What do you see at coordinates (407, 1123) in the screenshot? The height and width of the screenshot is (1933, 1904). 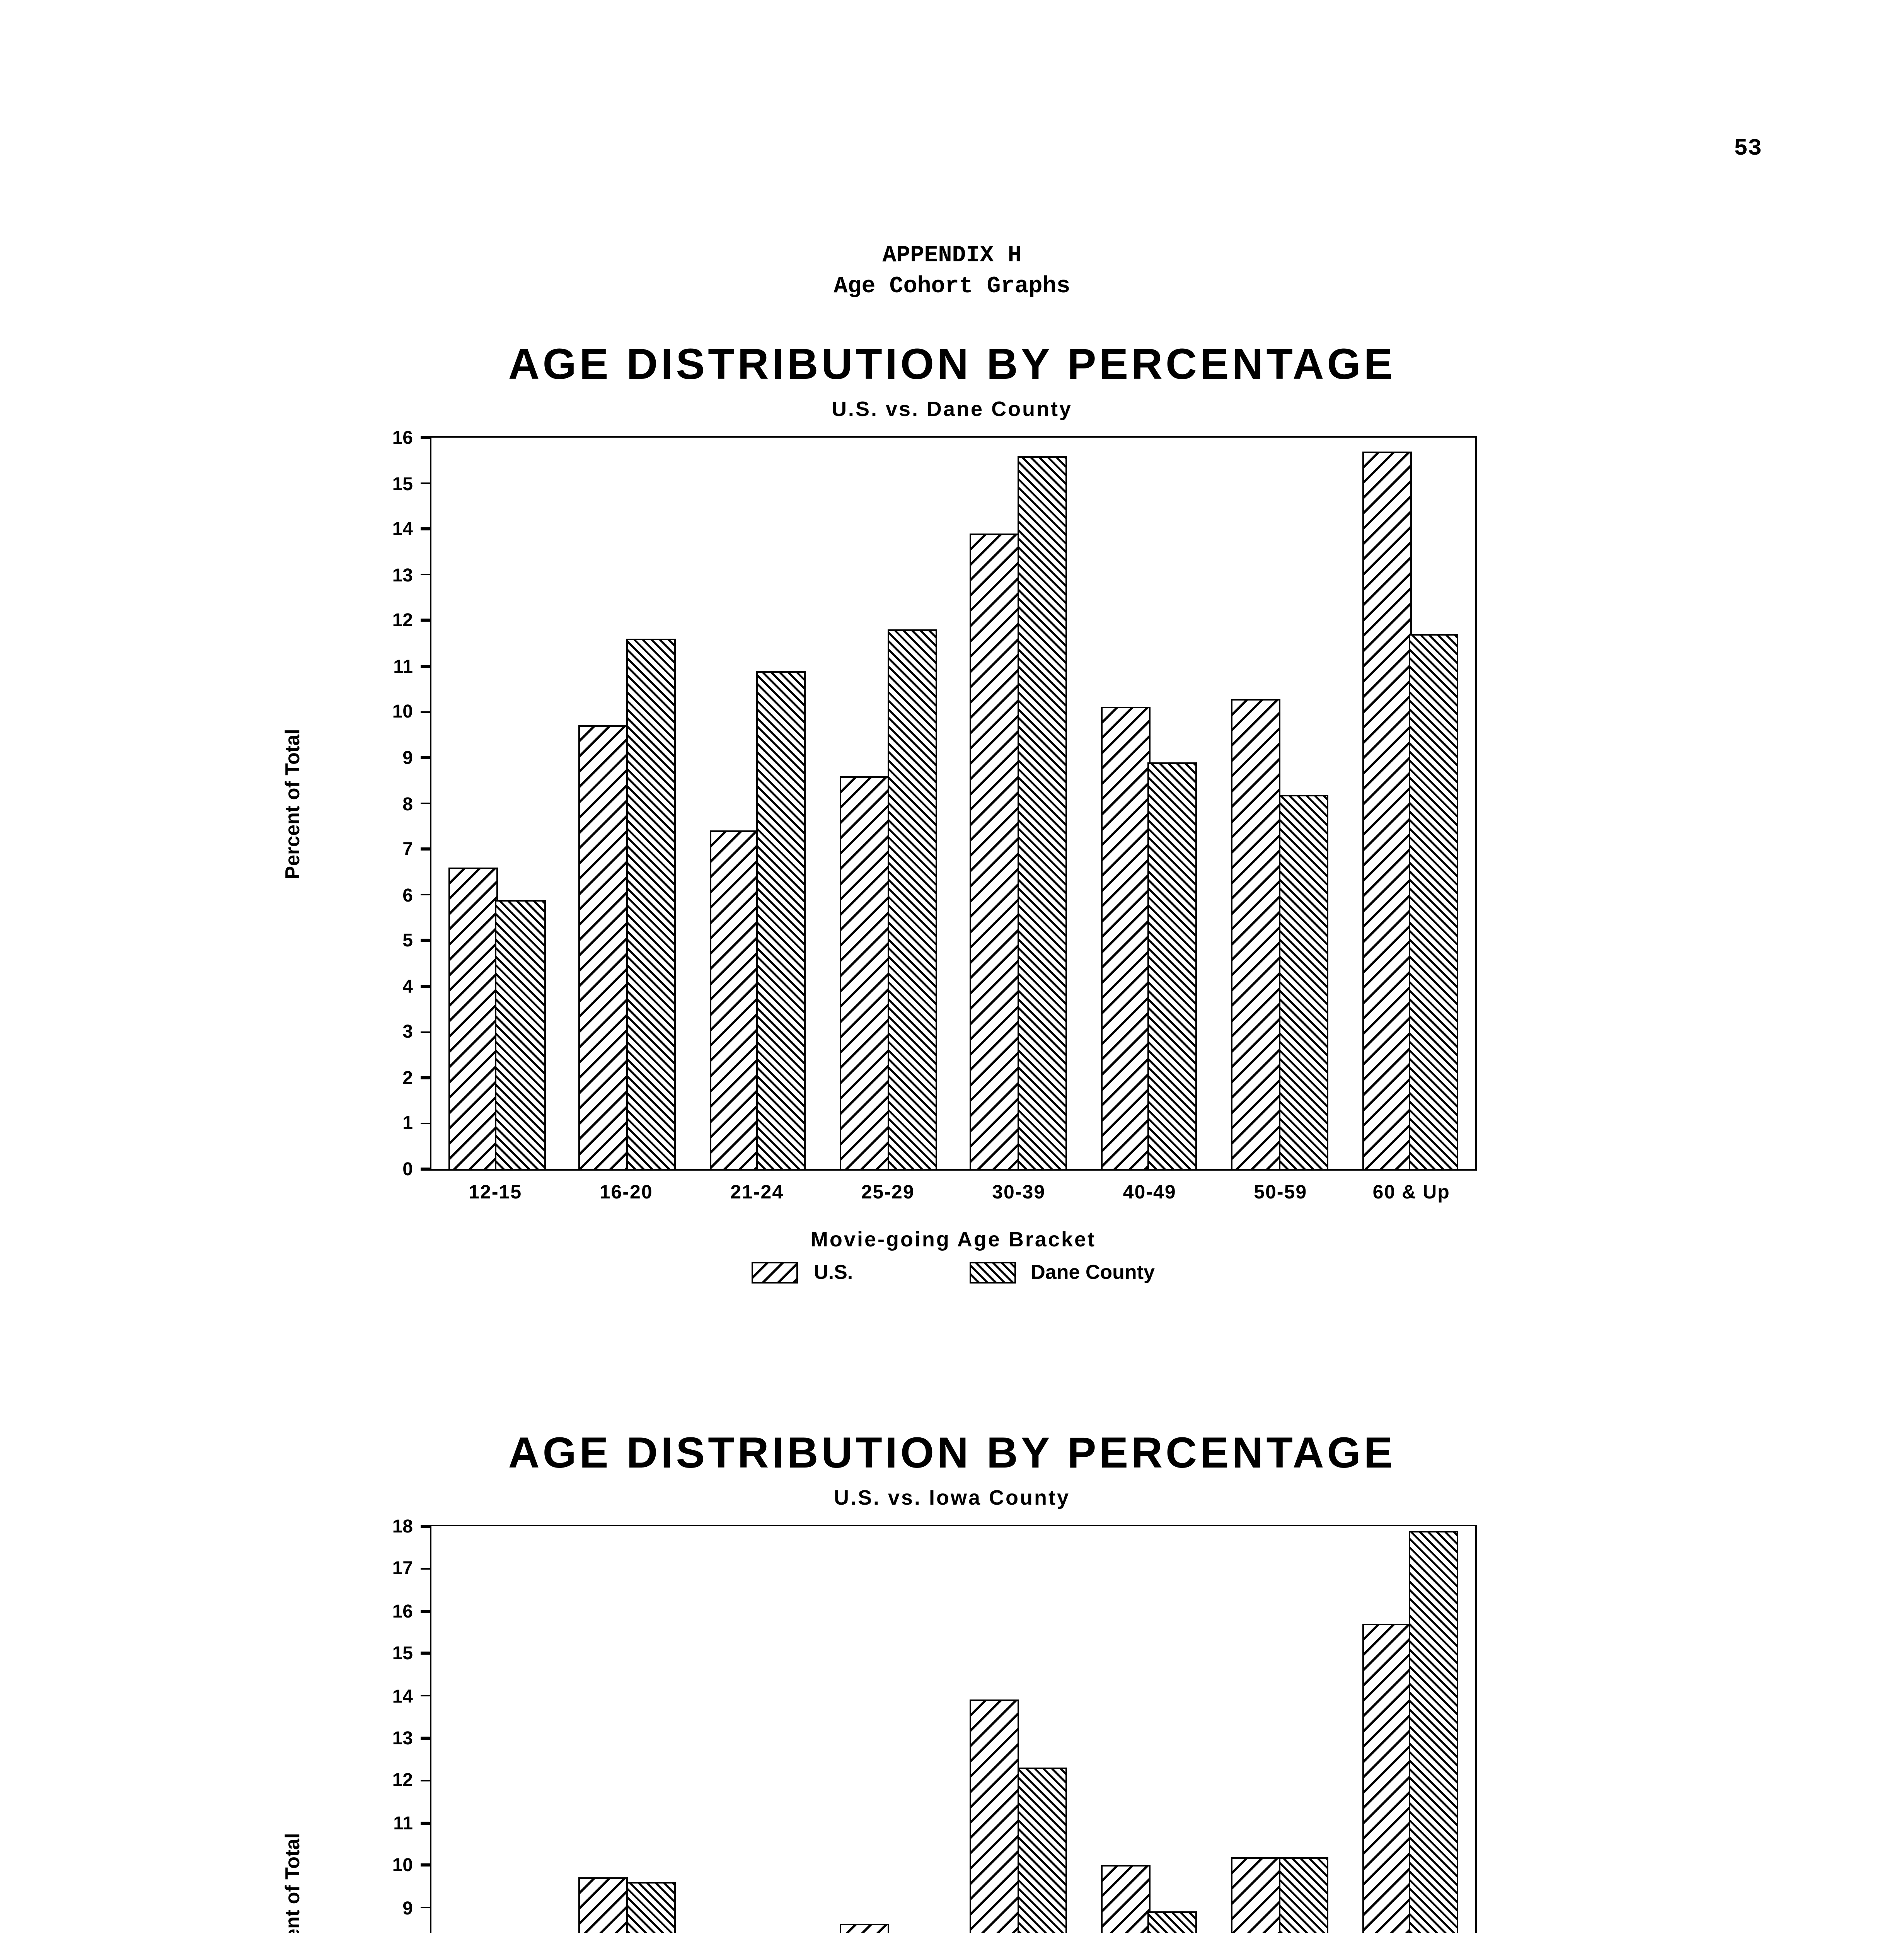 I see `y-tick-label: 1` at bounding box center [407, 1123].